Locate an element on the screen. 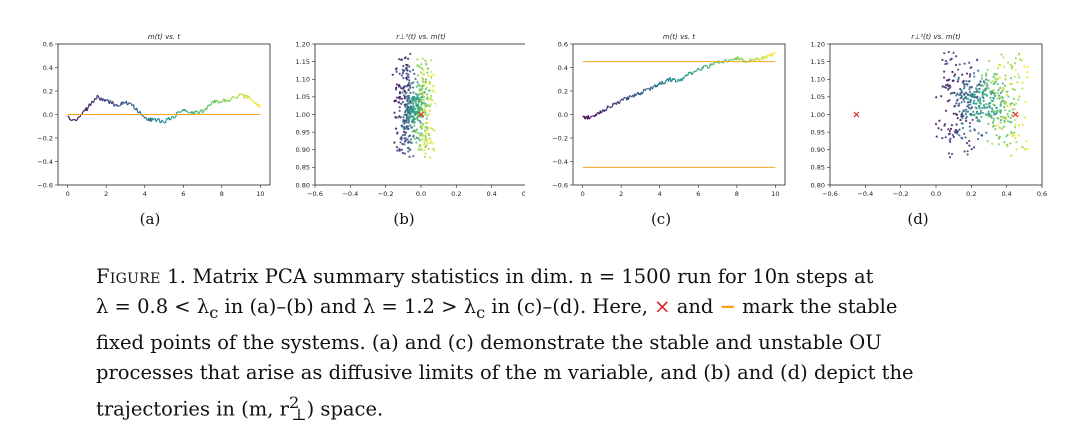  x-tick-label: −0.4 is located at coordinates (350, 194).